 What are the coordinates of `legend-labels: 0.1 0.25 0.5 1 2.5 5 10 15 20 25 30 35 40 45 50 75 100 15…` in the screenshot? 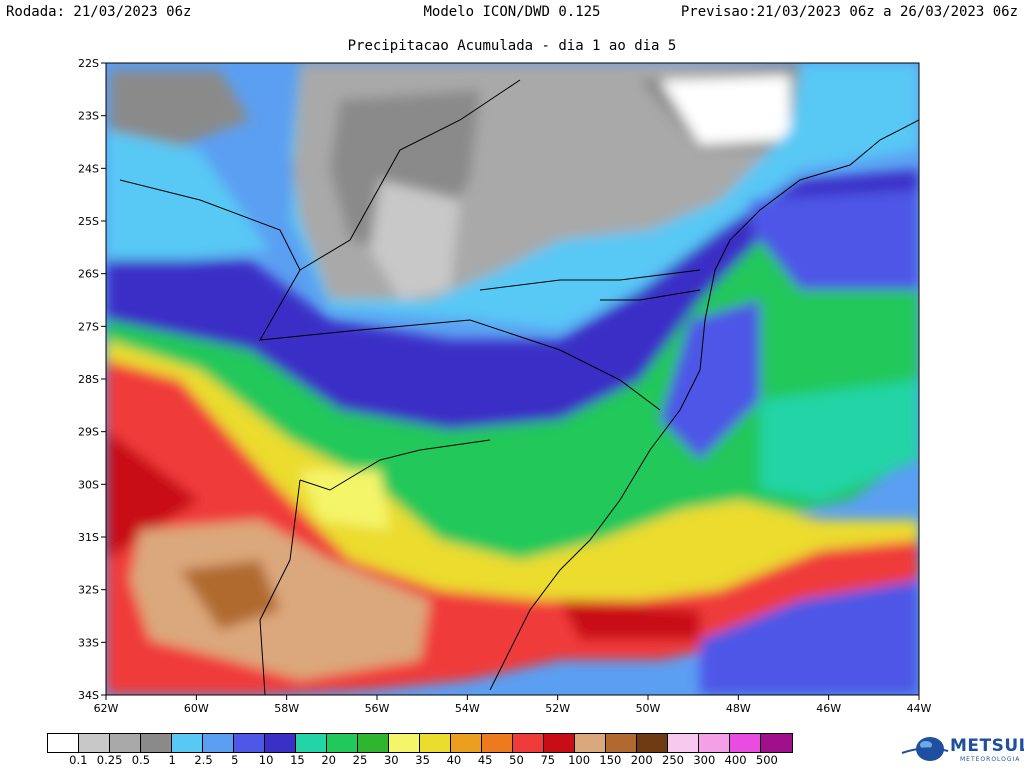 It's located at (447, 760).